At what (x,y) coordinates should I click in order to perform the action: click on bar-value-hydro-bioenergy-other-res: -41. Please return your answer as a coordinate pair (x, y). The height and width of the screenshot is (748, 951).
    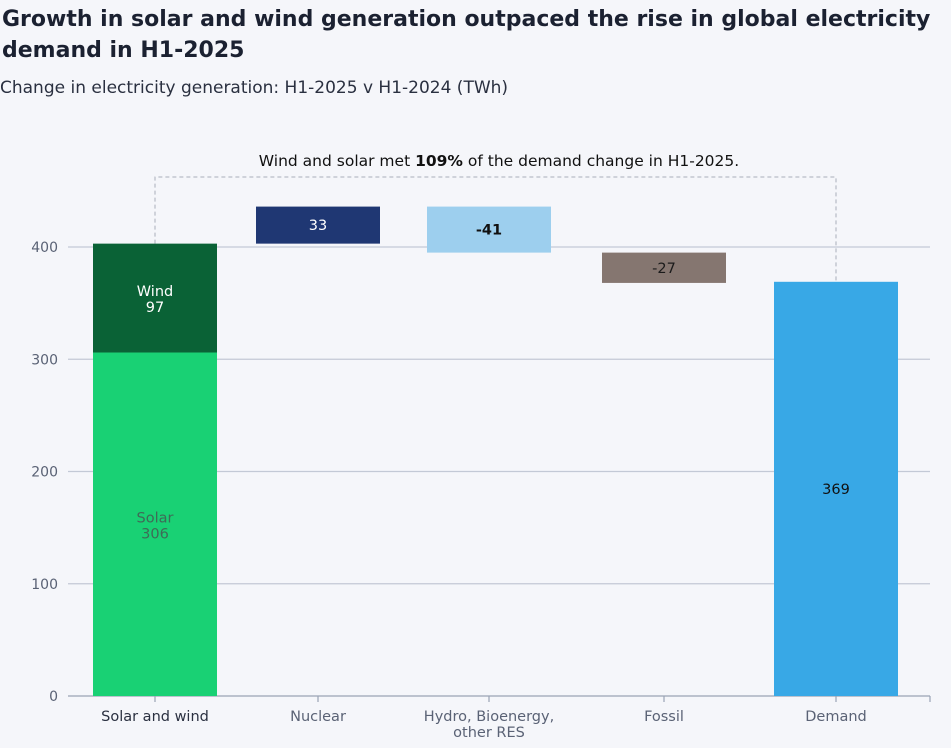
    Looking at the image, I should click on (489, 231).